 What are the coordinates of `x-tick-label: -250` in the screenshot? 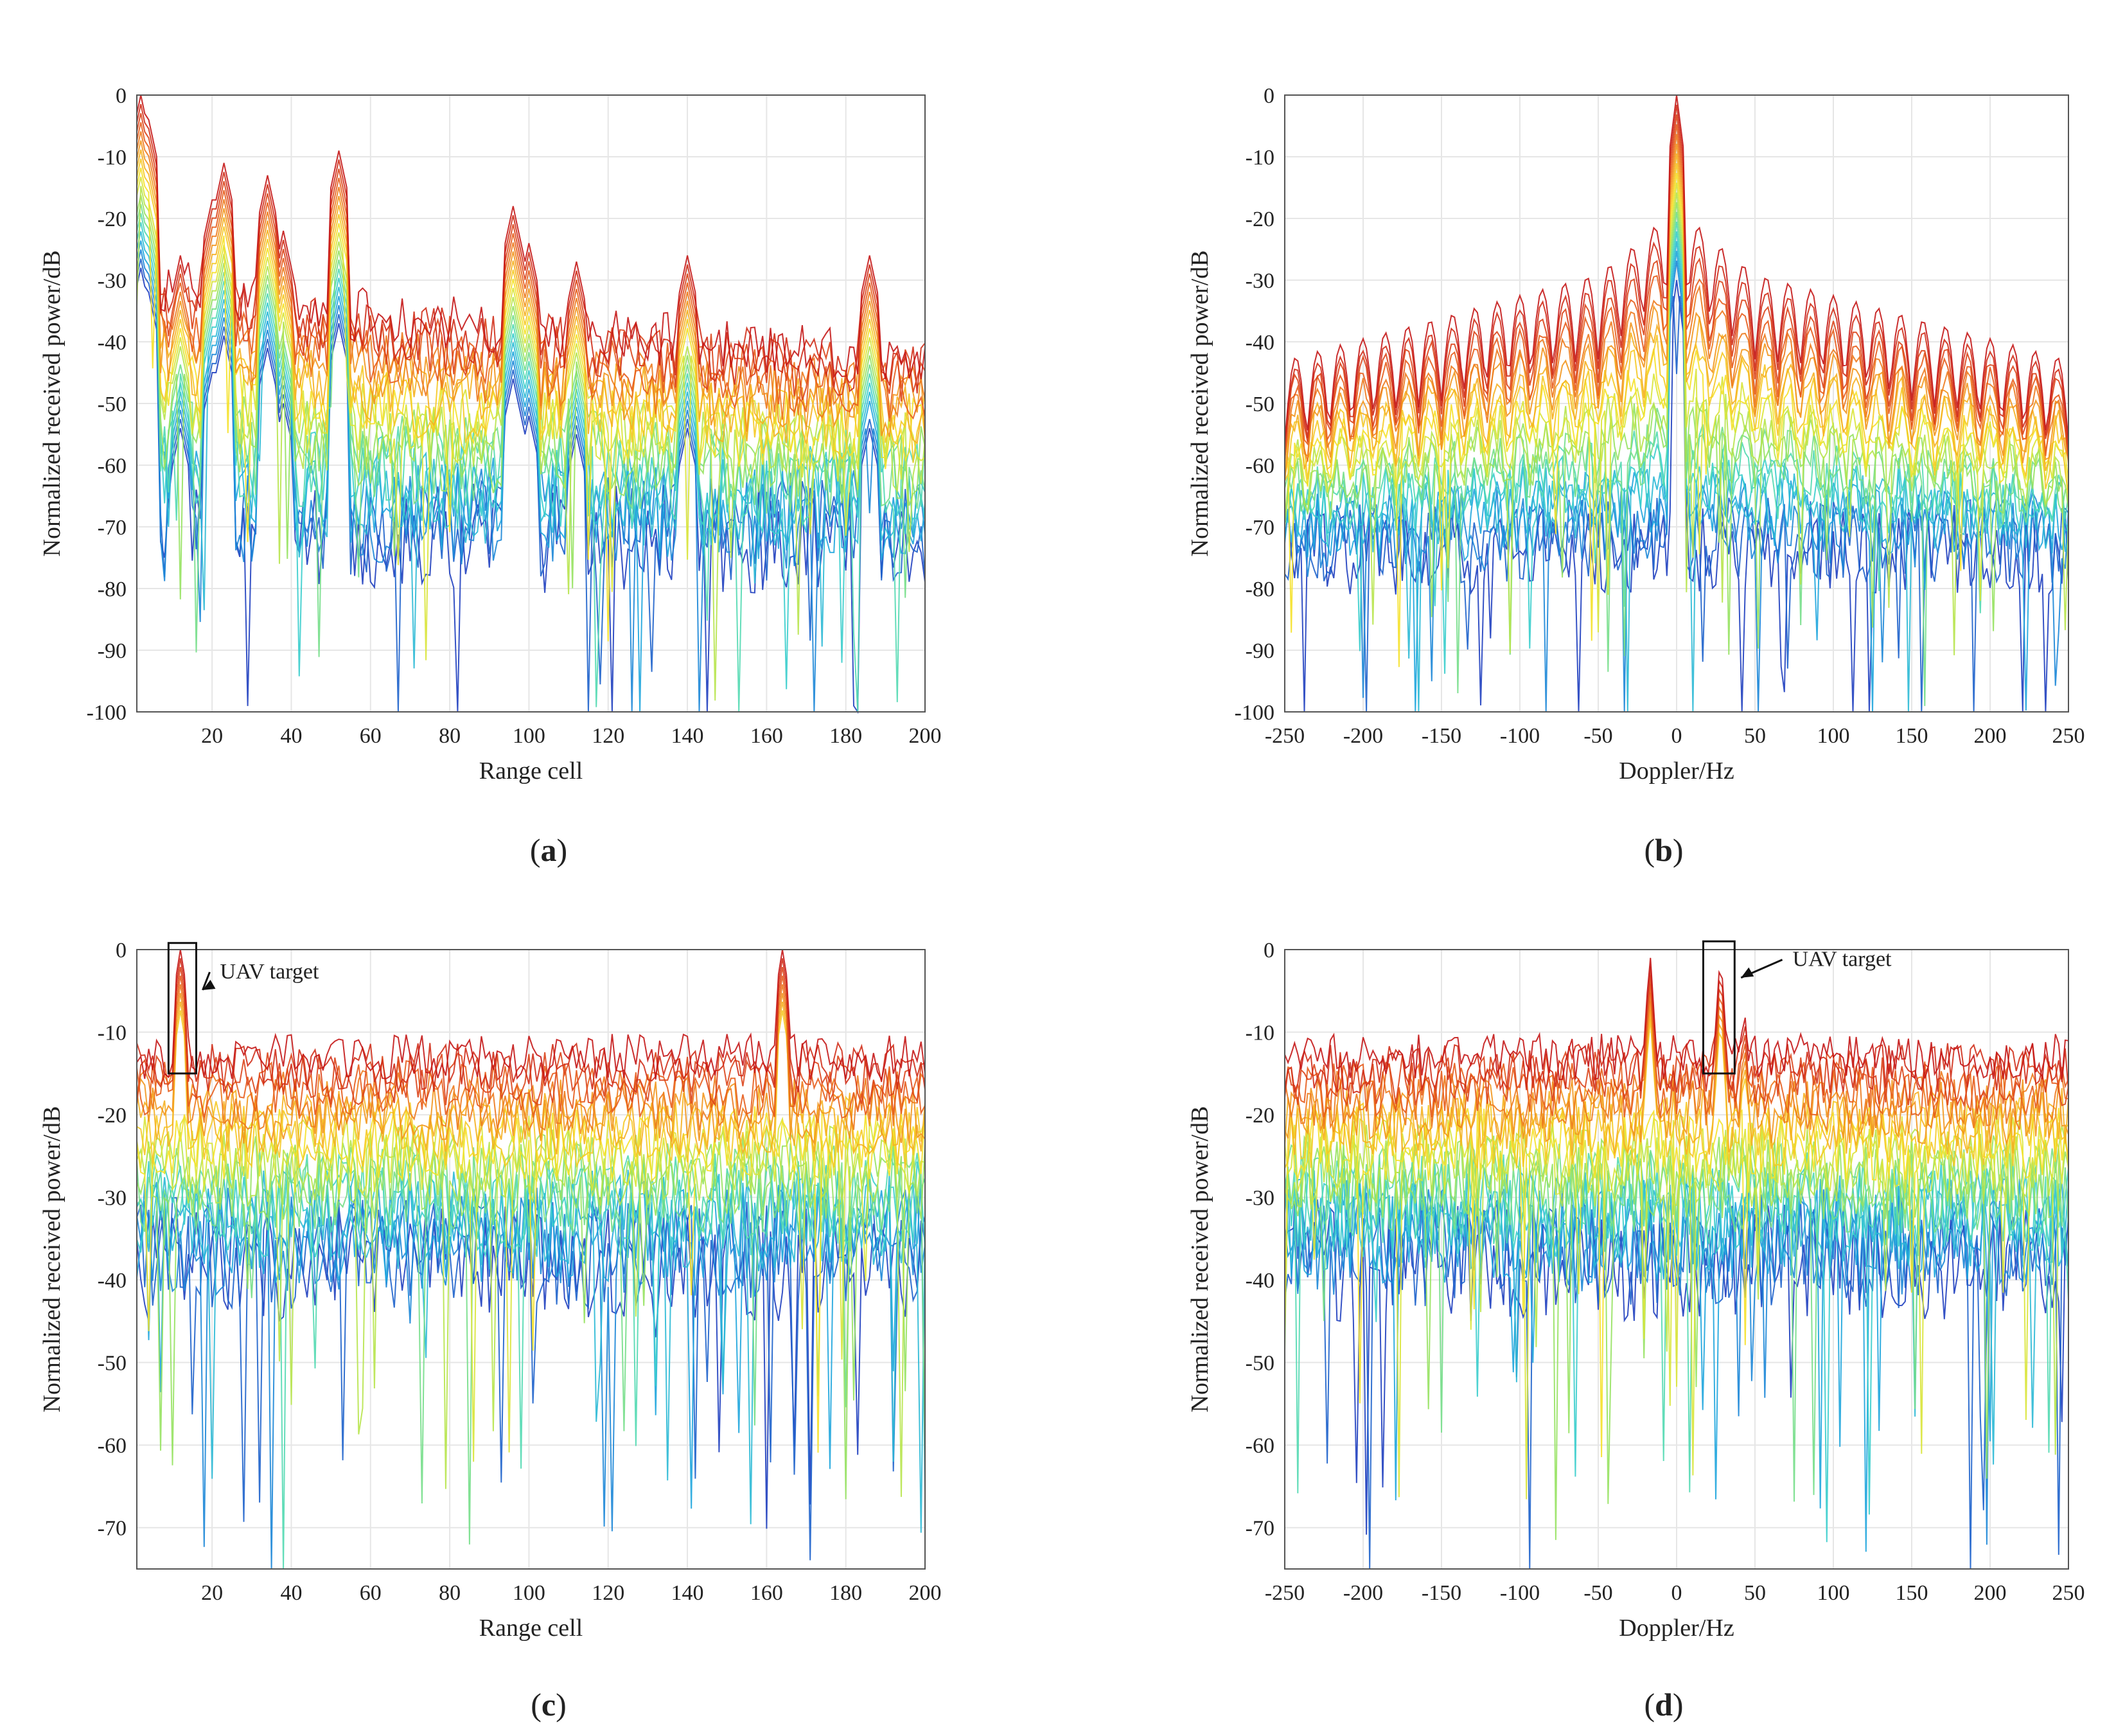 It's located at (1285, 736).